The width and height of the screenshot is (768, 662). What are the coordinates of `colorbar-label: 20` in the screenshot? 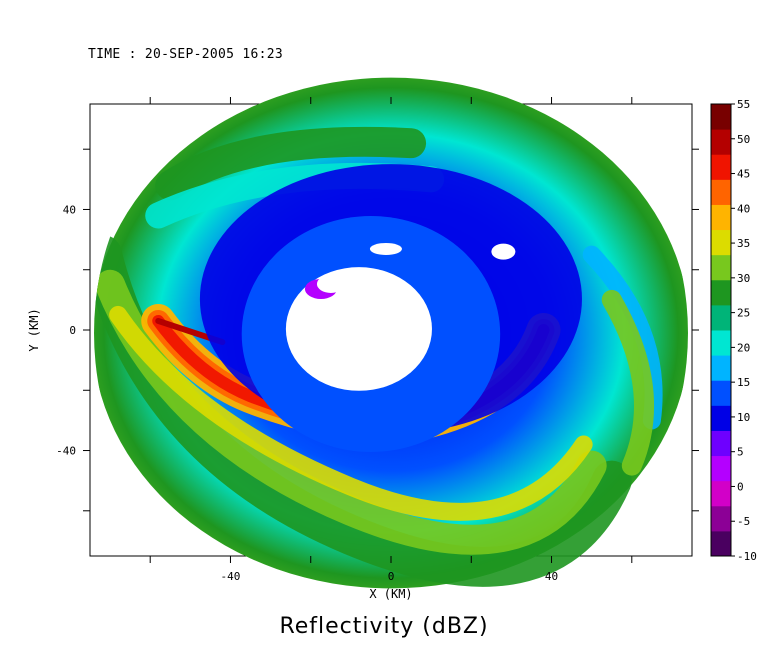 It's located at (743, 347).